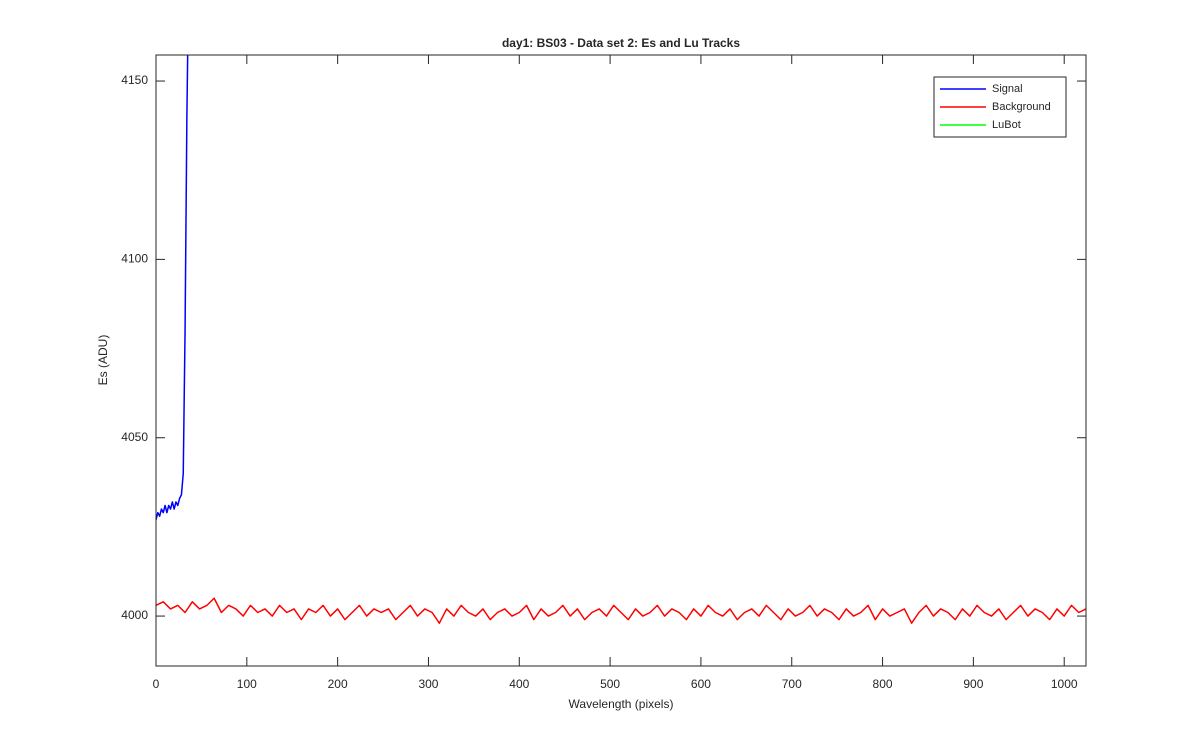 Image resolution: width=1200 pixels, height=750 pixels. I want to click on x-tick-label: 500, so click(610, 684).